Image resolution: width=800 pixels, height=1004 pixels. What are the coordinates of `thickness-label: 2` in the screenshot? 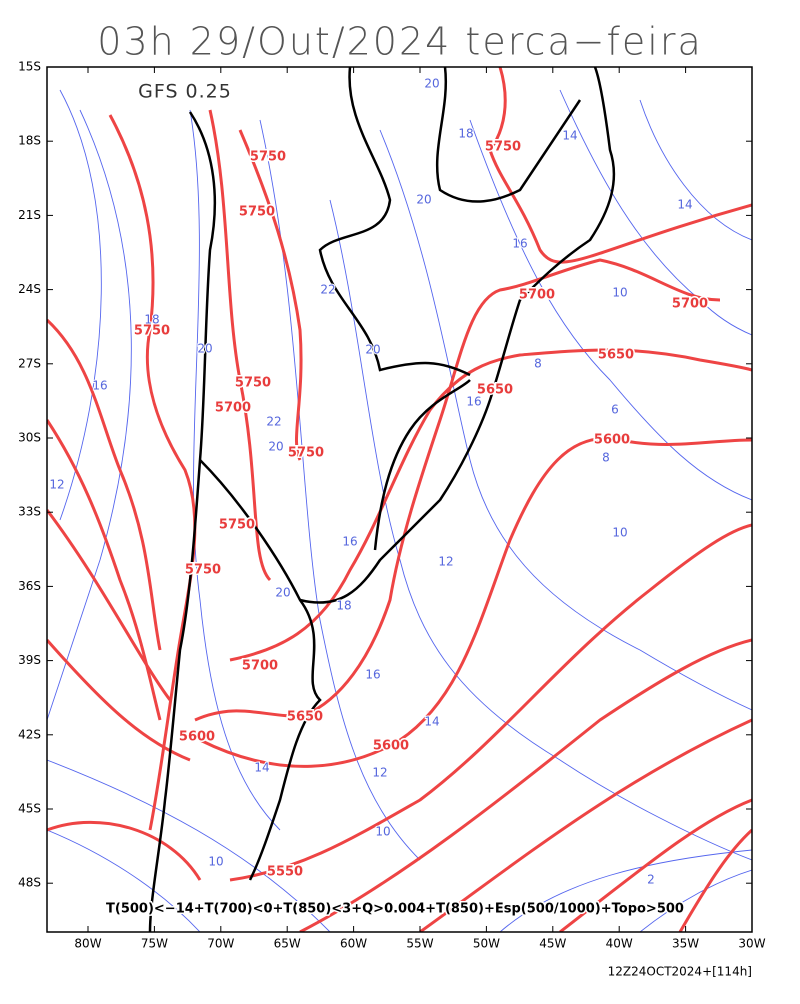 It's located at (651, 880).